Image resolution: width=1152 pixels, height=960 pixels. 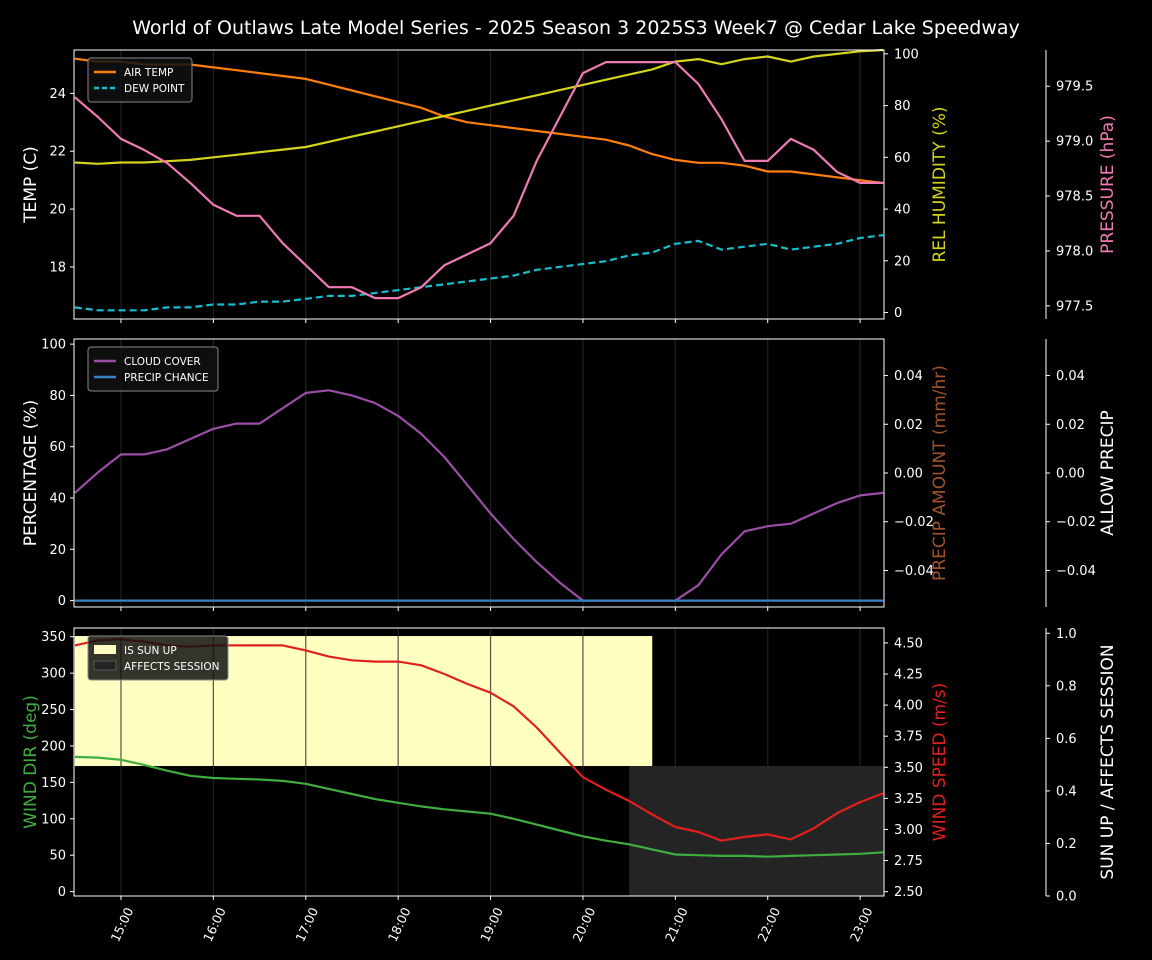 What do you see at coordinates (940, 762) in the screenshot?
I see `right1-axis-label: WIND SPEED (m/s)` at bounding box center [940, 762].